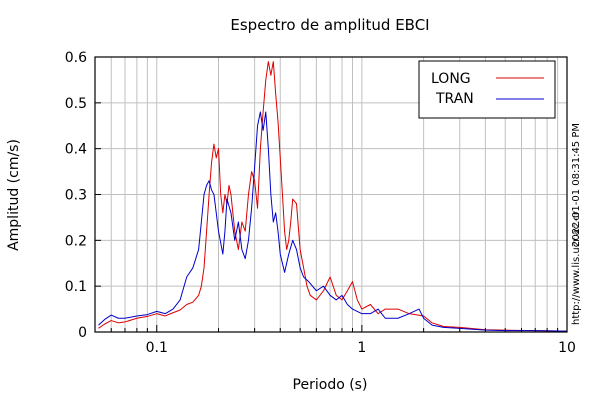 The height and width of the screenshot is (400, 600). Describe the element at coordinates (576, 267) in the screenshot. I see `source-url-label: http://www.lis.ucr.ac.cr` at that location.